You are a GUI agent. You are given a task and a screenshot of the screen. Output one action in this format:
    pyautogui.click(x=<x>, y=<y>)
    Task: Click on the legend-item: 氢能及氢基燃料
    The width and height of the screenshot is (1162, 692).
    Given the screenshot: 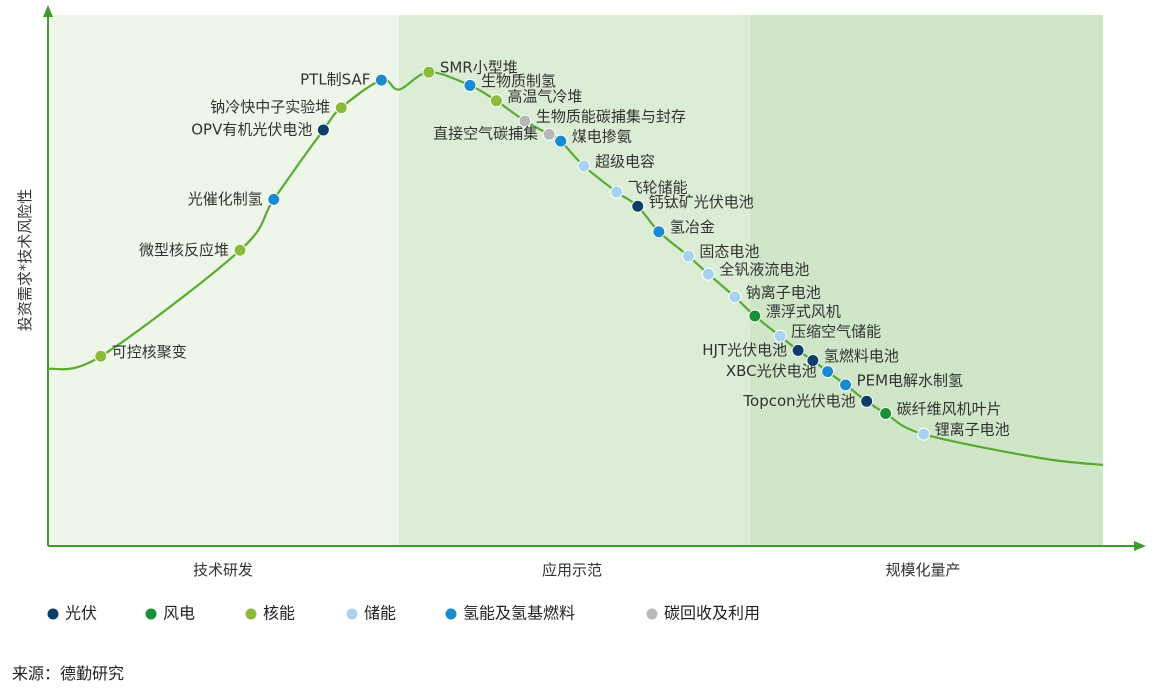 What is the action you would take?
    pyautogui.click(x=510, y=613)
    